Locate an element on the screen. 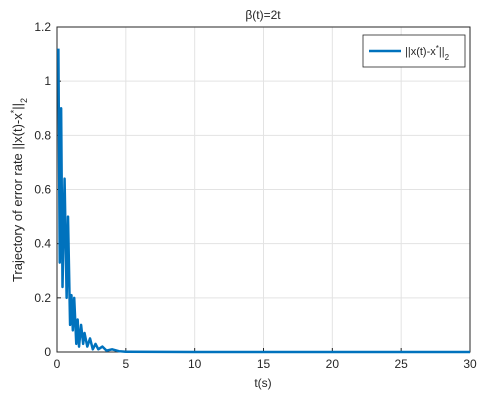 The width and height of the screenshot is (484, 400). y-label-text: || is located at coordinates (17, 106).